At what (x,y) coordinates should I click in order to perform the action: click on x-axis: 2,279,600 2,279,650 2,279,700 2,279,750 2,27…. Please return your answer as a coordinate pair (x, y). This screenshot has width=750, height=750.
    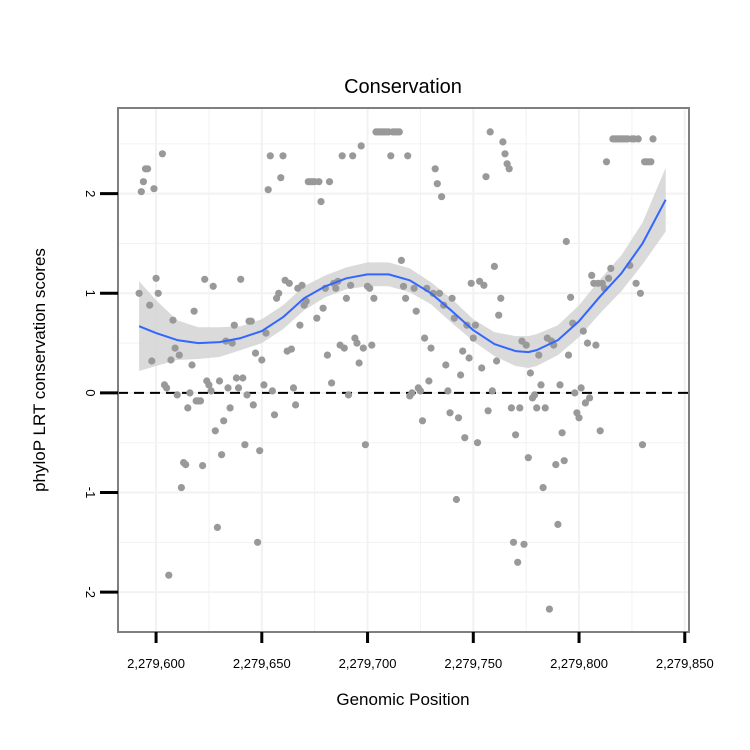
    Looking at the image, I should click on (420, 651).